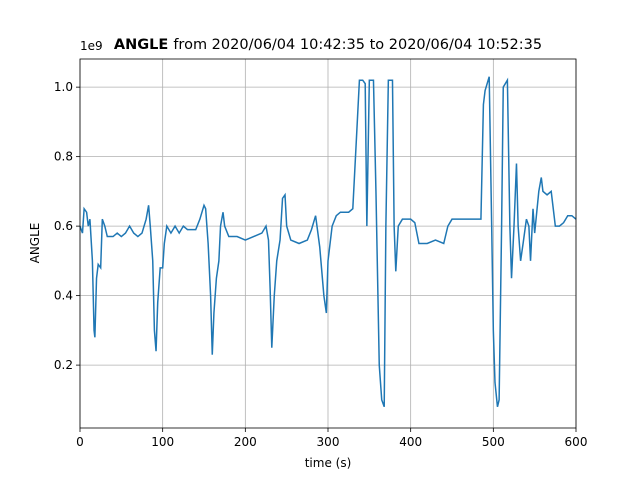 The image size is (640, 480). I want to click on x-tick-label: 200, so click(245, 442).